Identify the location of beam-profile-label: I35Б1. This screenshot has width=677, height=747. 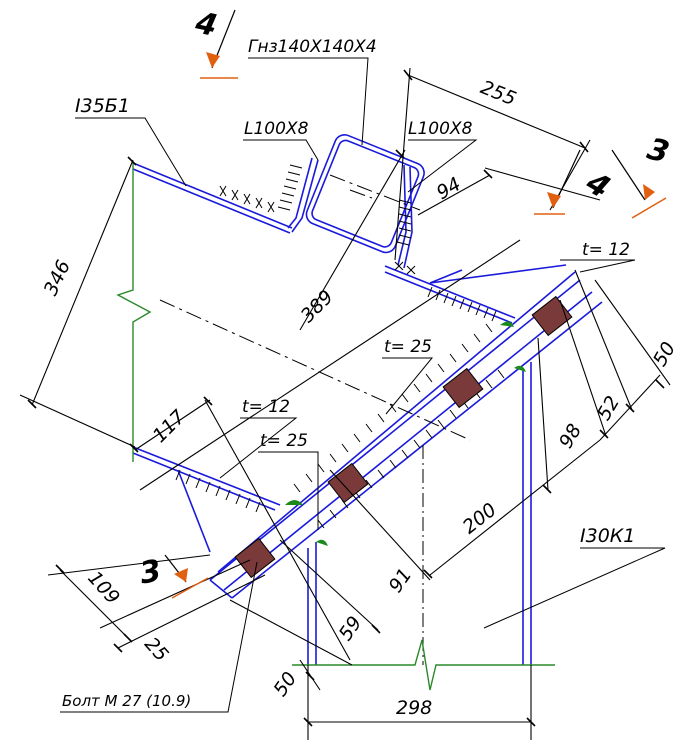
(102, 106).